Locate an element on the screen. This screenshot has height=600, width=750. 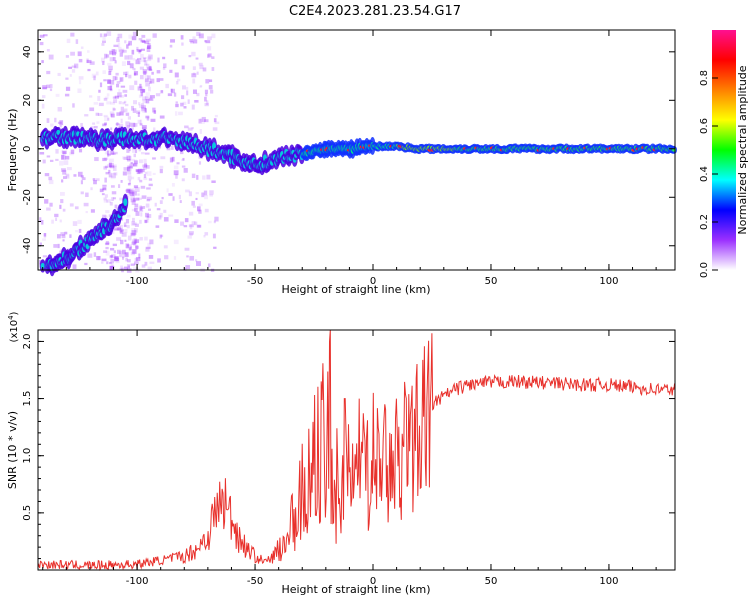
colorbar-tick-label: 0.2 is located at coordinates (704, 222).